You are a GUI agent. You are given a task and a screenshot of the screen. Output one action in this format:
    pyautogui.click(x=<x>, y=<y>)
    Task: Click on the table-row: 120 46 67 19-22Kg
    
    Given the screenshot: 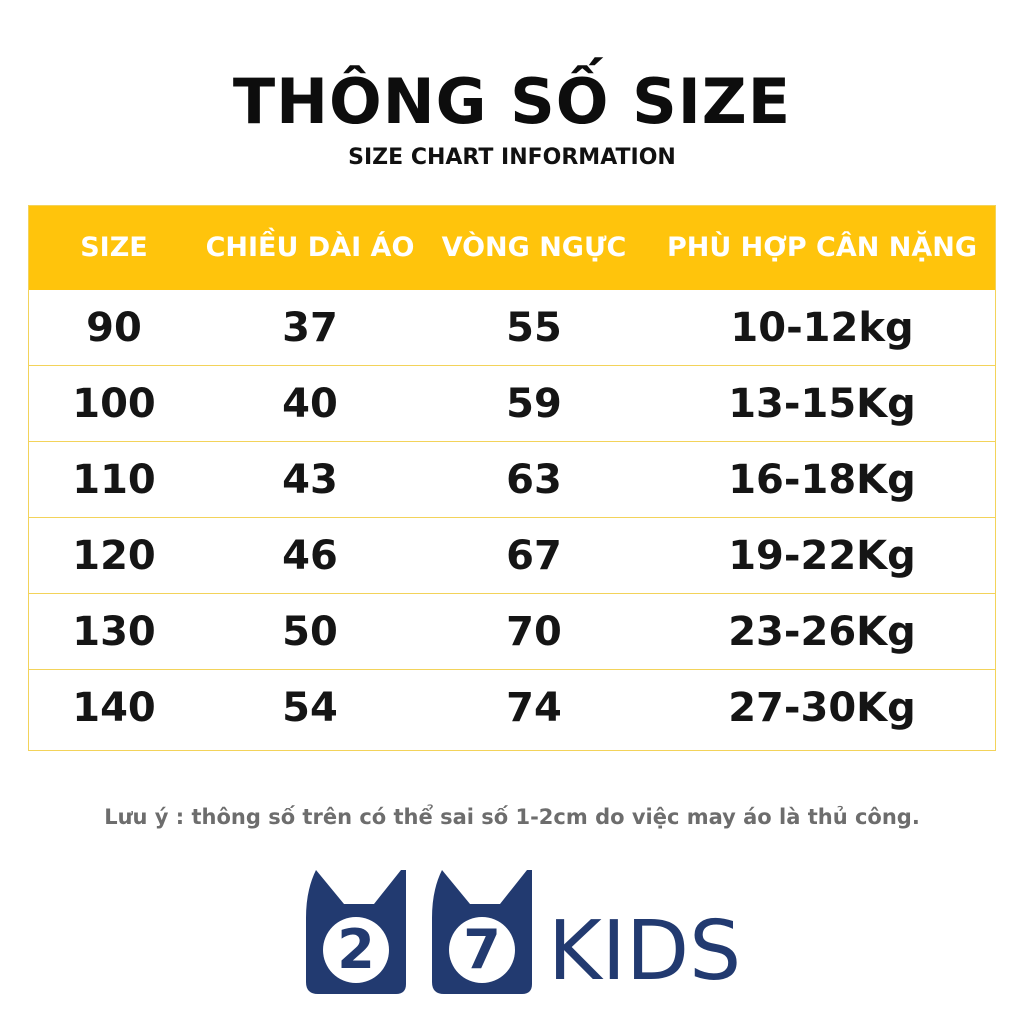 What is the action you would take?
    pyautogui.click(x=512, y=556)
    